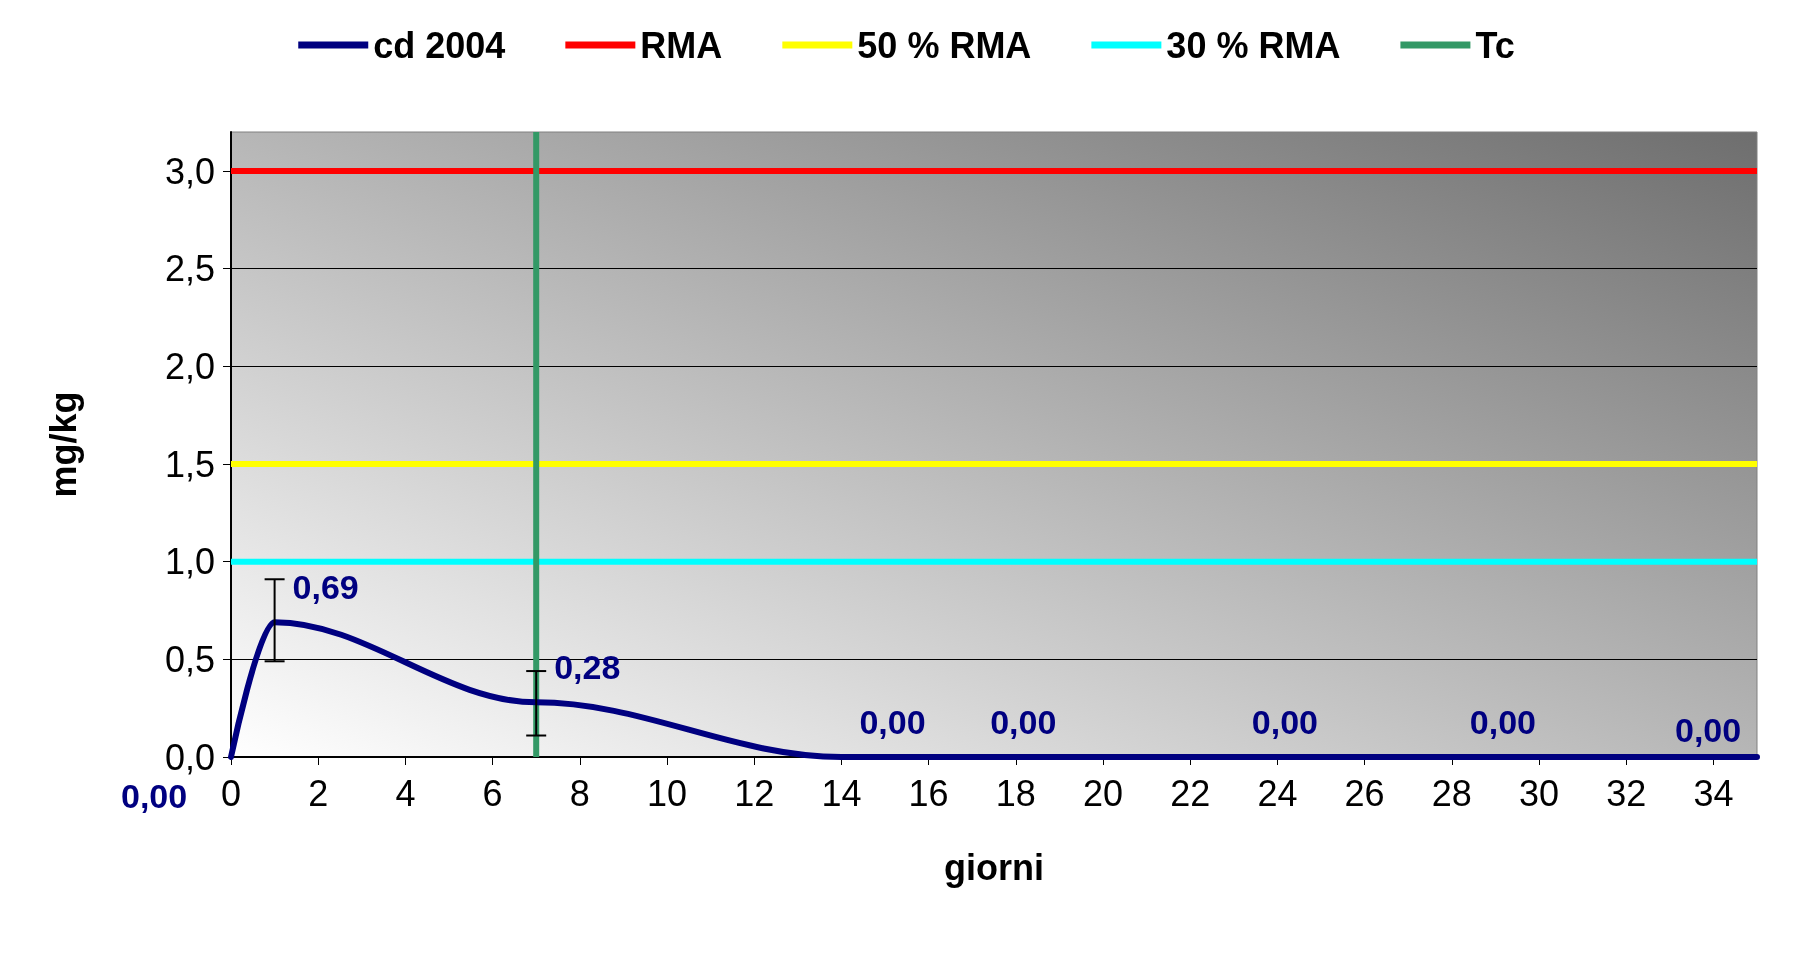 The width and height of the screenshot is (1813, 974). What do you see at coordinates (994, 867) in the screenshot?
I see `x-axis-title: giorni` at bounding box center [994, 867].